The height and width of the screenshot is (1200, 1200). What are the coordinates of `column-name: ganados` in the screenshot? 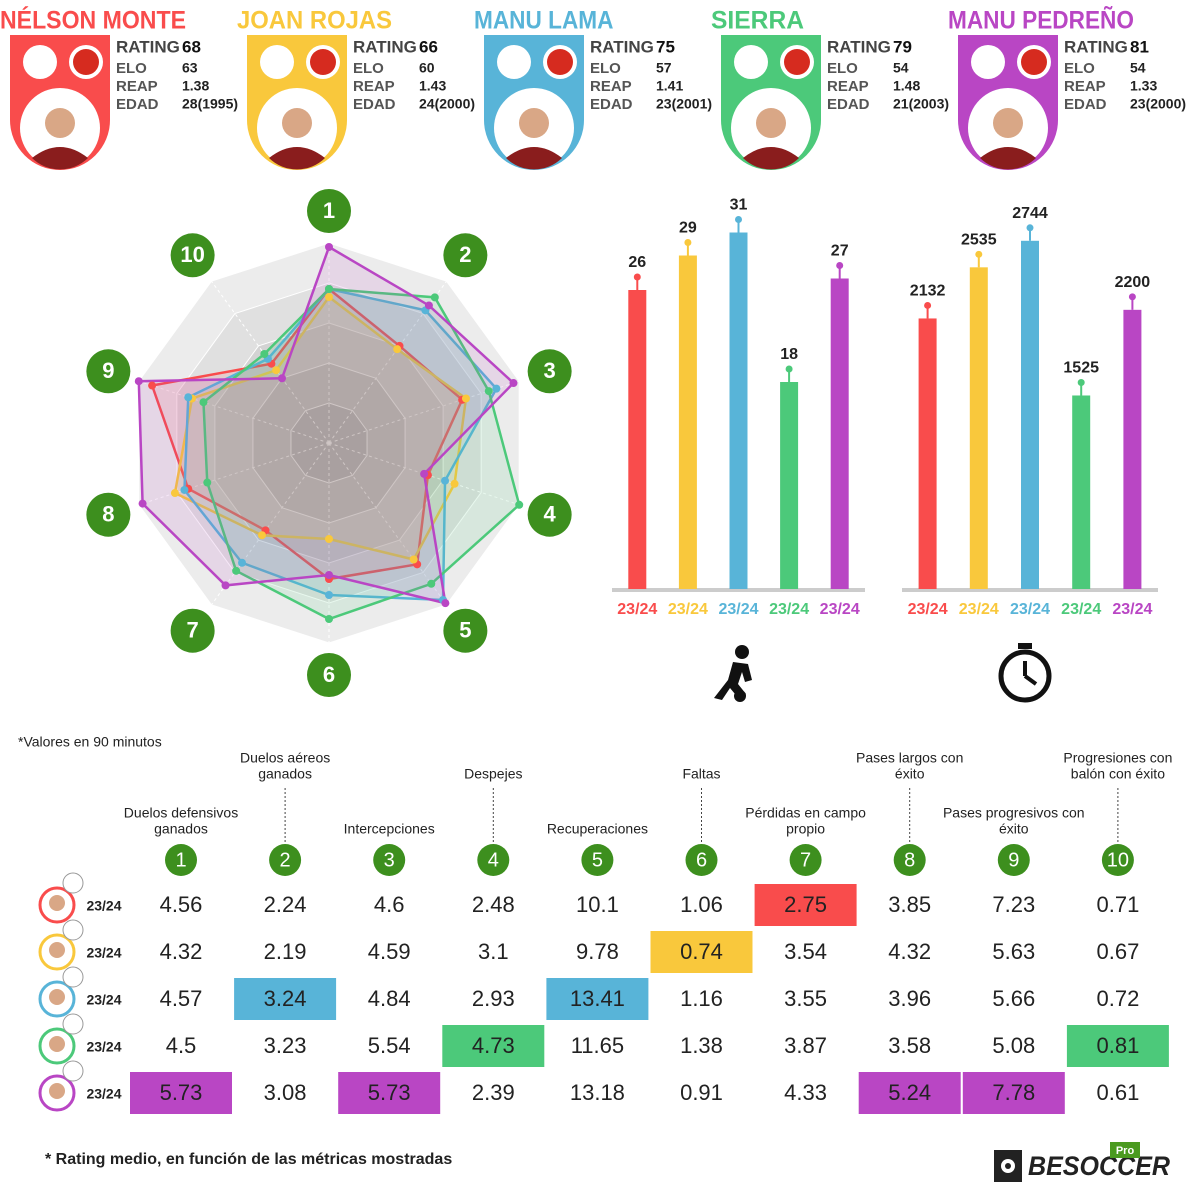 It's located at (181, 829).